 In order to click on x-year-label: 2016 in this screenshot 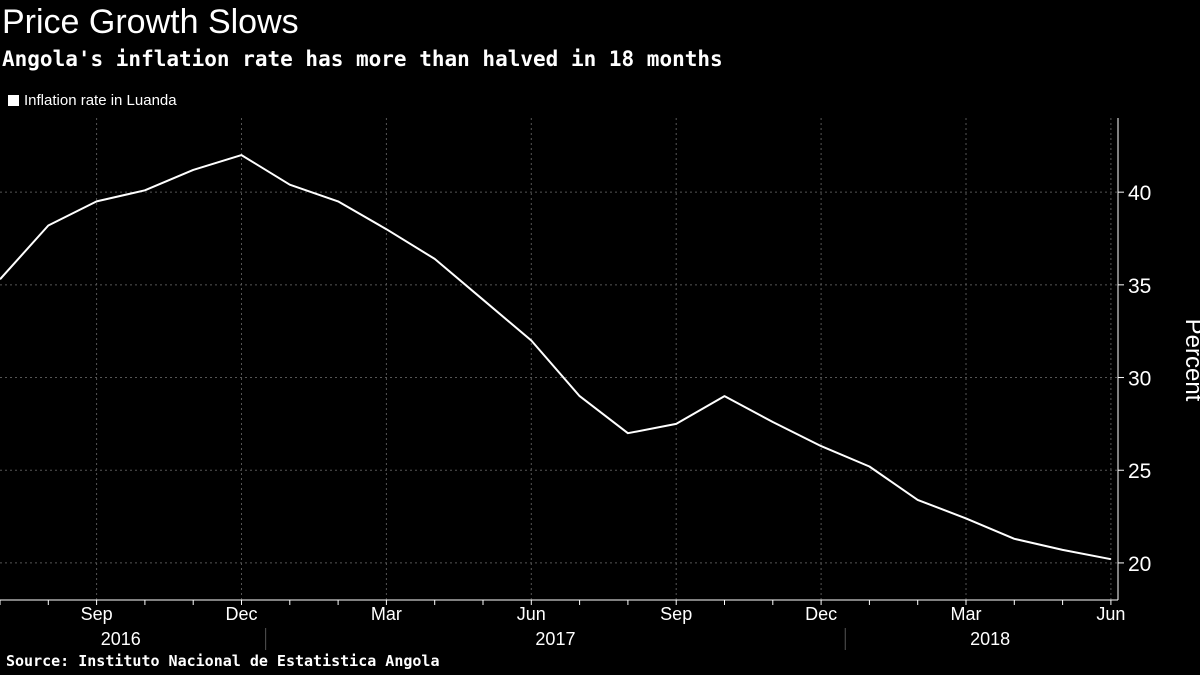, I will do `click(121, 639)`.